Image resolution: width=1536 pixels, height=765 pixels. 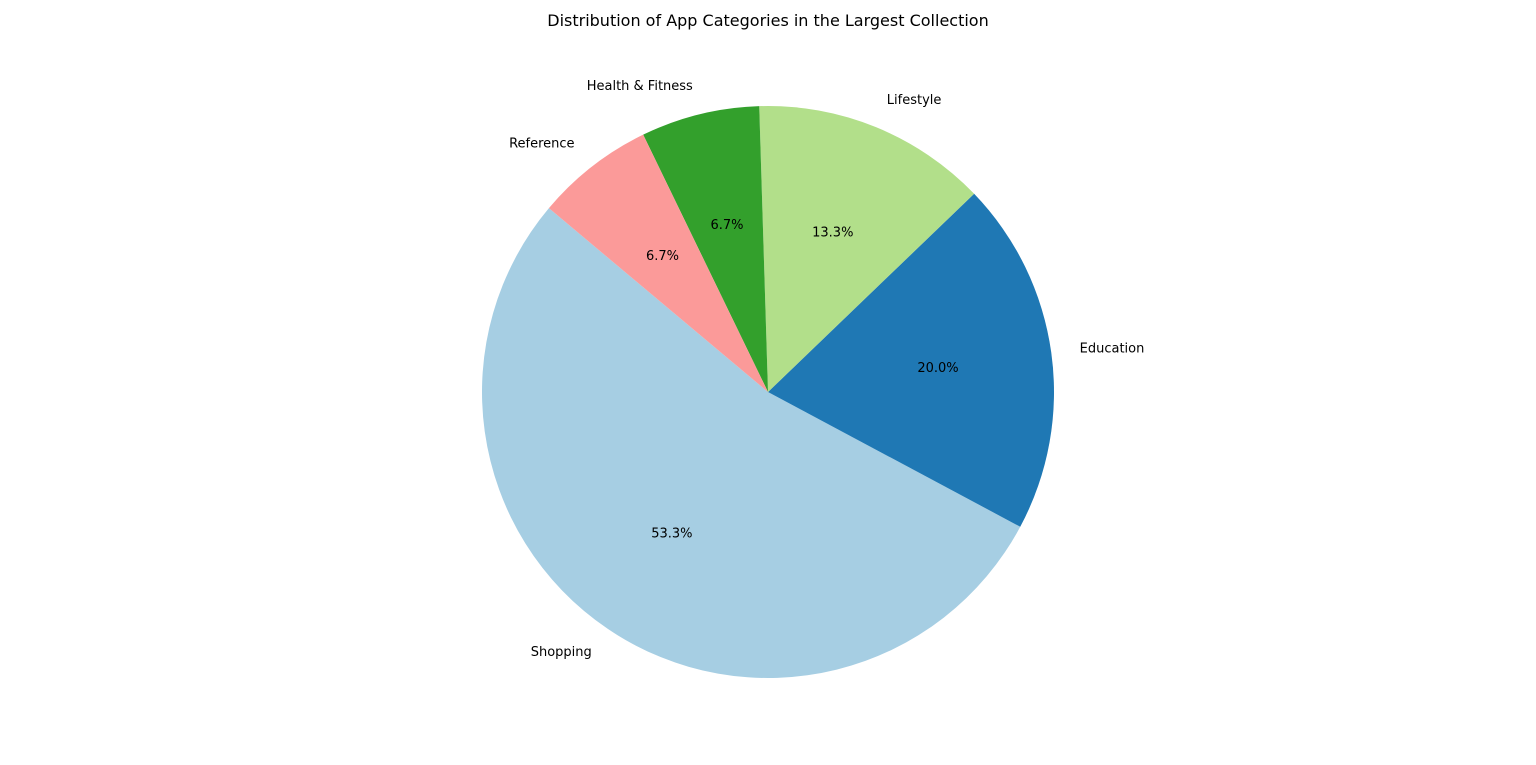 I want to click on slice-percent-lifestyle: 13.3%, so click(x=832, y=233).